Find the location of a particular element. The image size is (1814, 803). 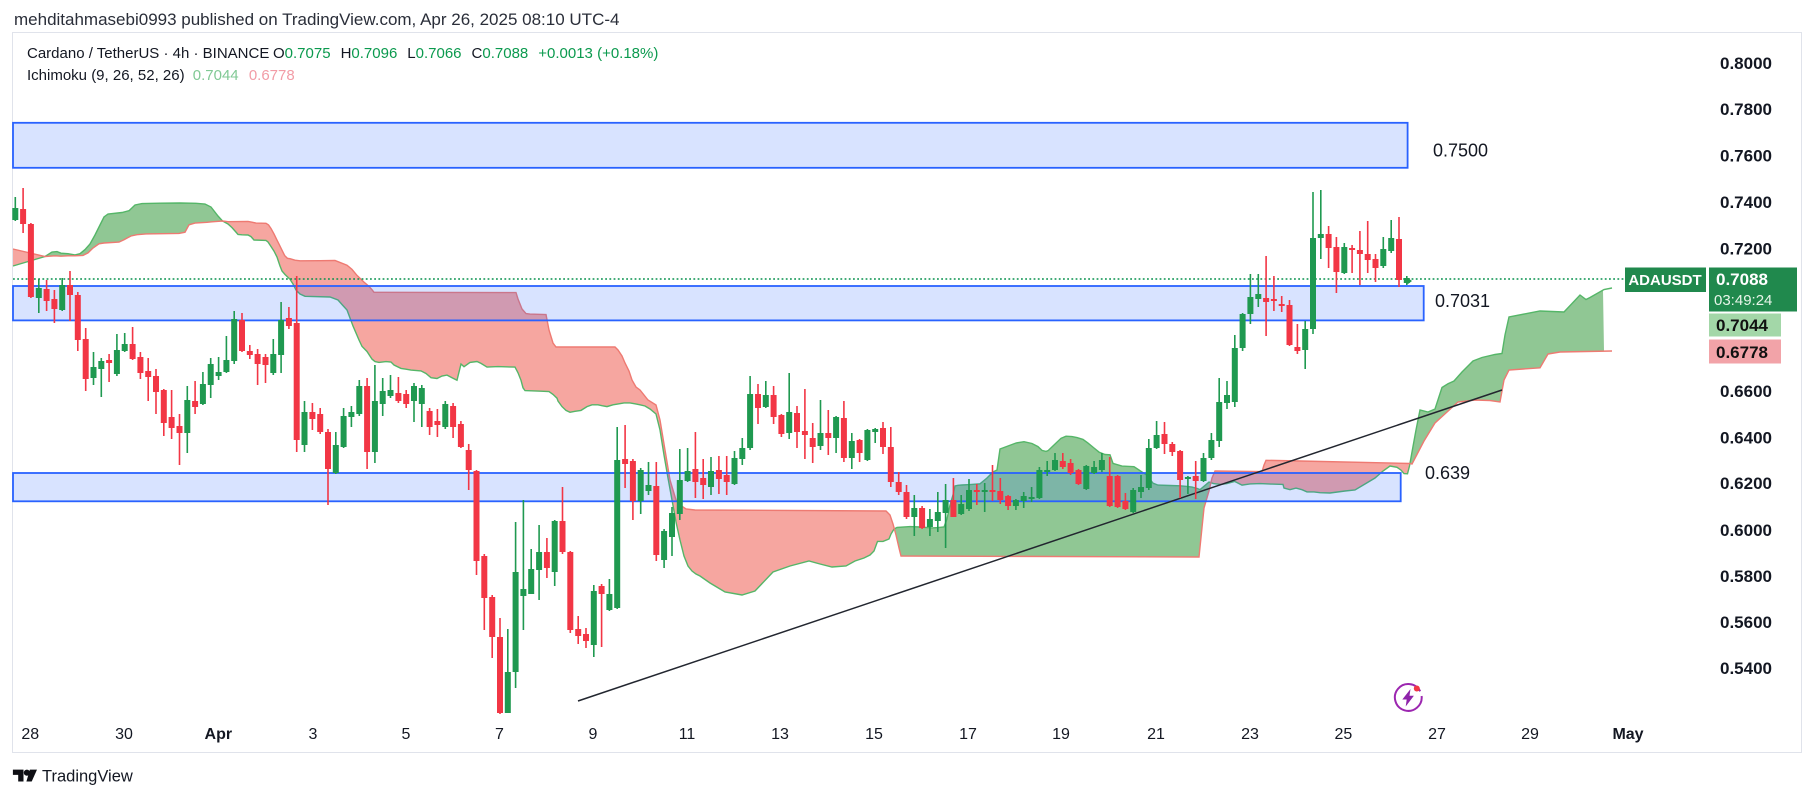

svg-text: 0.7200 is located at coordinates (1746, 249).